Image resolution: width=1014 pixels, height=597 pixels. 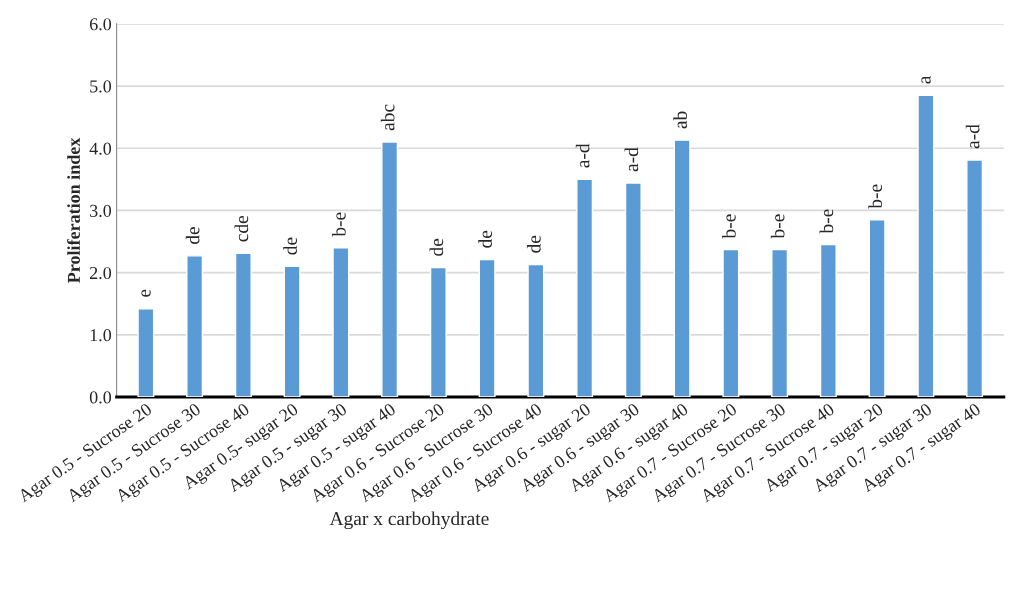 I want to click on x-axis-title: Agar x carbohydrate, so click(x=409, y=520).